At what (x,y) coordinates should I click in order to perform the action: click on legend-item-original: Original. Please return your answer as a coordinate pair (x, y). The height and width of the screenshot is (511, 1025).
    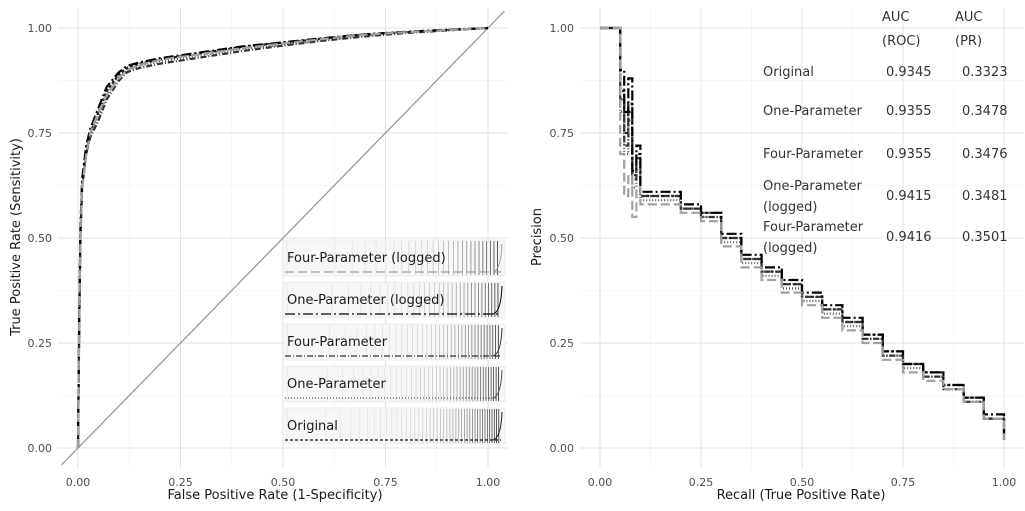
    Looking at the image, I should click on (394, 426).